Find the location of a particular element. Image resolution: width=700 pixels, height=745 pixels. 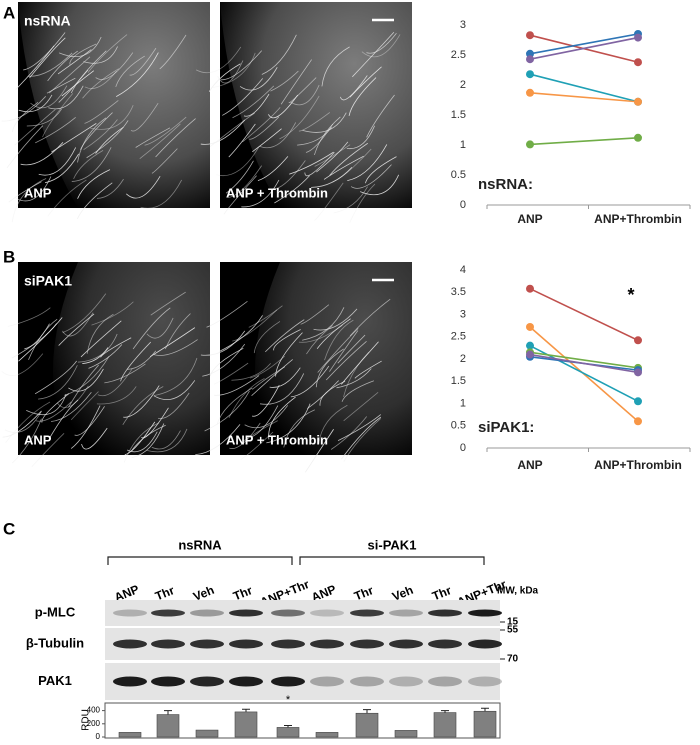

x-tick-label: ANP+Thrombin is located at coordinates (638, 219).